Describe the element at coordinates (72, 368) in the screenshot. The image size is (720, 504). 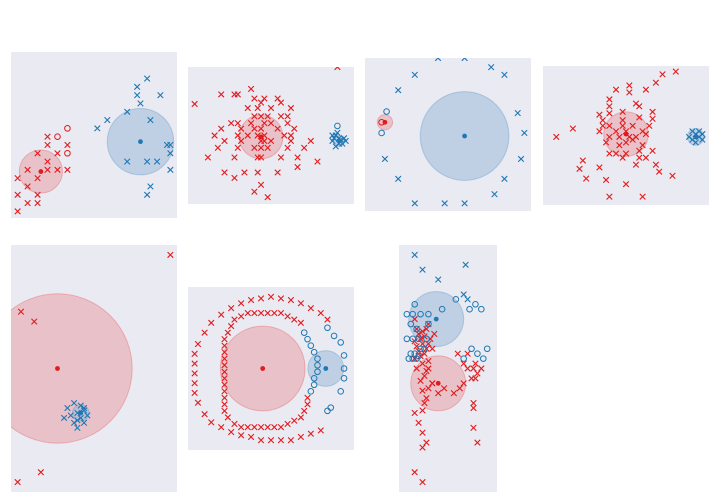
I see `cluster-circle-red` at that location.